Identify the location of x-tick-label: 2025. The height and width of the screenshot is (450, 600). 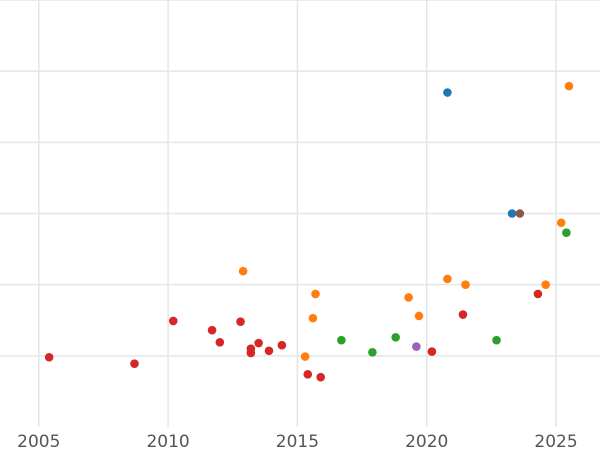
(555, 441).